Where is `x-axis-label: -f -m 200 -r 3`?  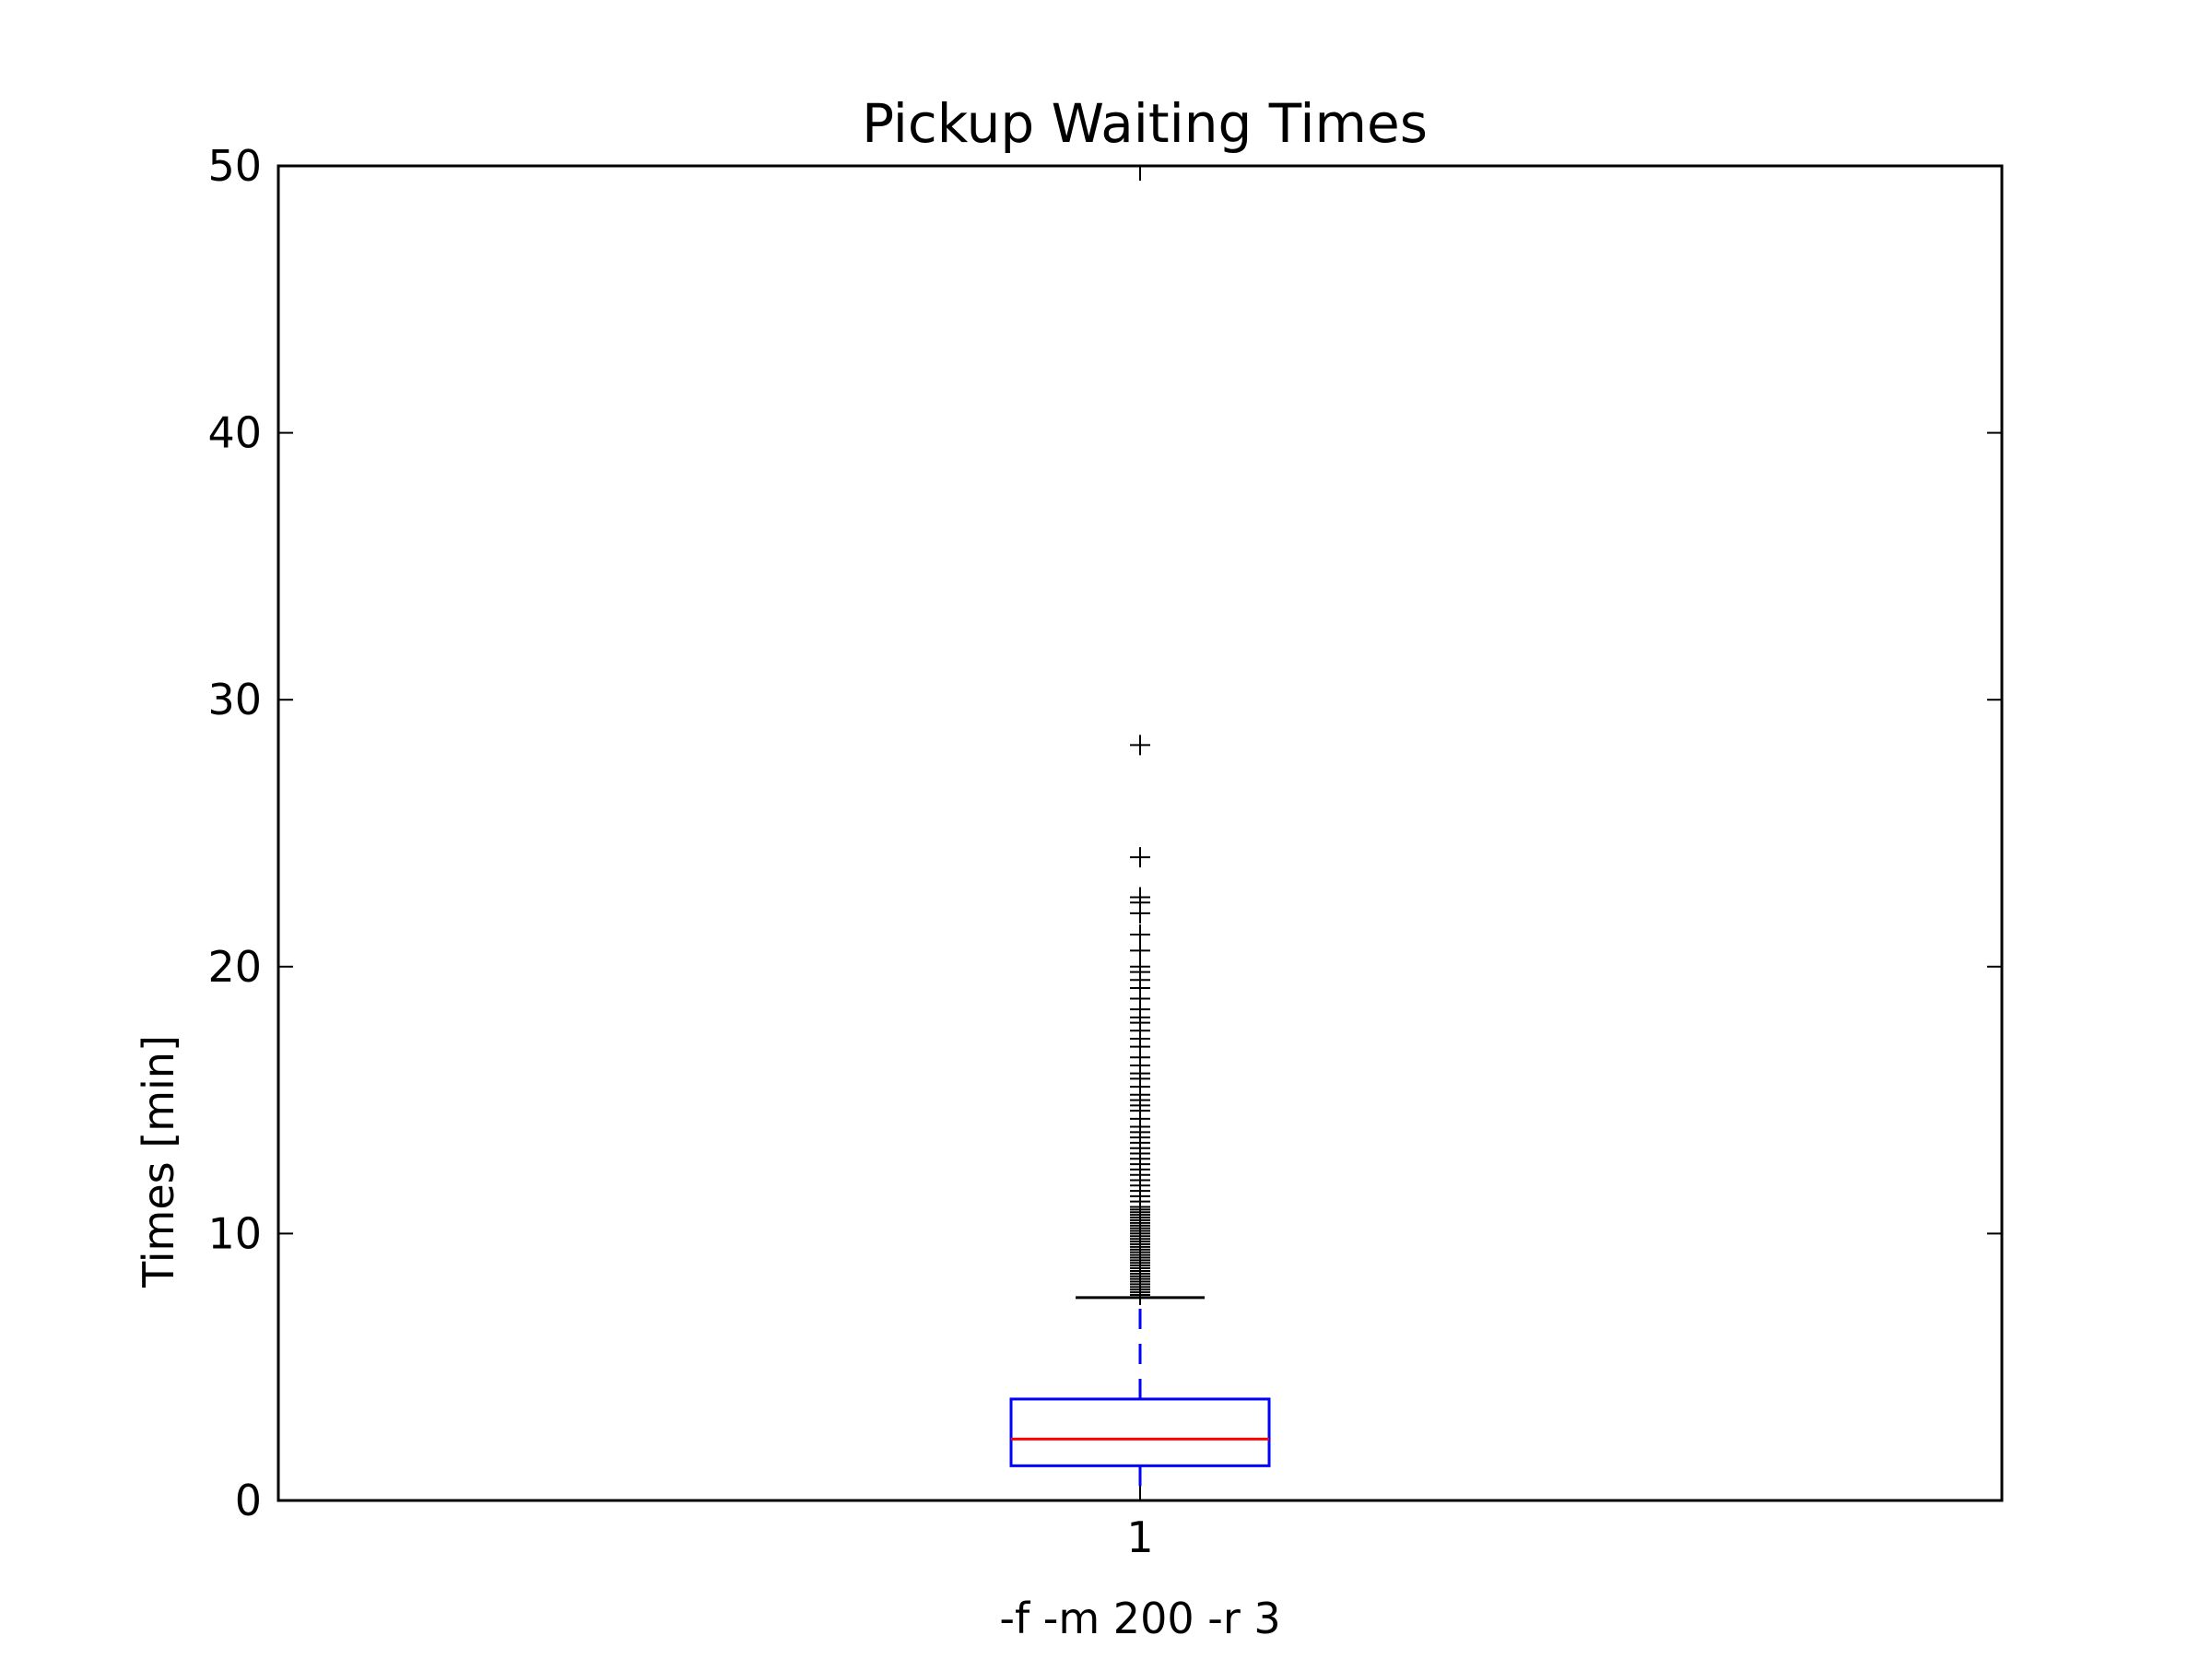
x-axis-label: -f -m 200 -r 3 is located at coordinates (1139, 1618).